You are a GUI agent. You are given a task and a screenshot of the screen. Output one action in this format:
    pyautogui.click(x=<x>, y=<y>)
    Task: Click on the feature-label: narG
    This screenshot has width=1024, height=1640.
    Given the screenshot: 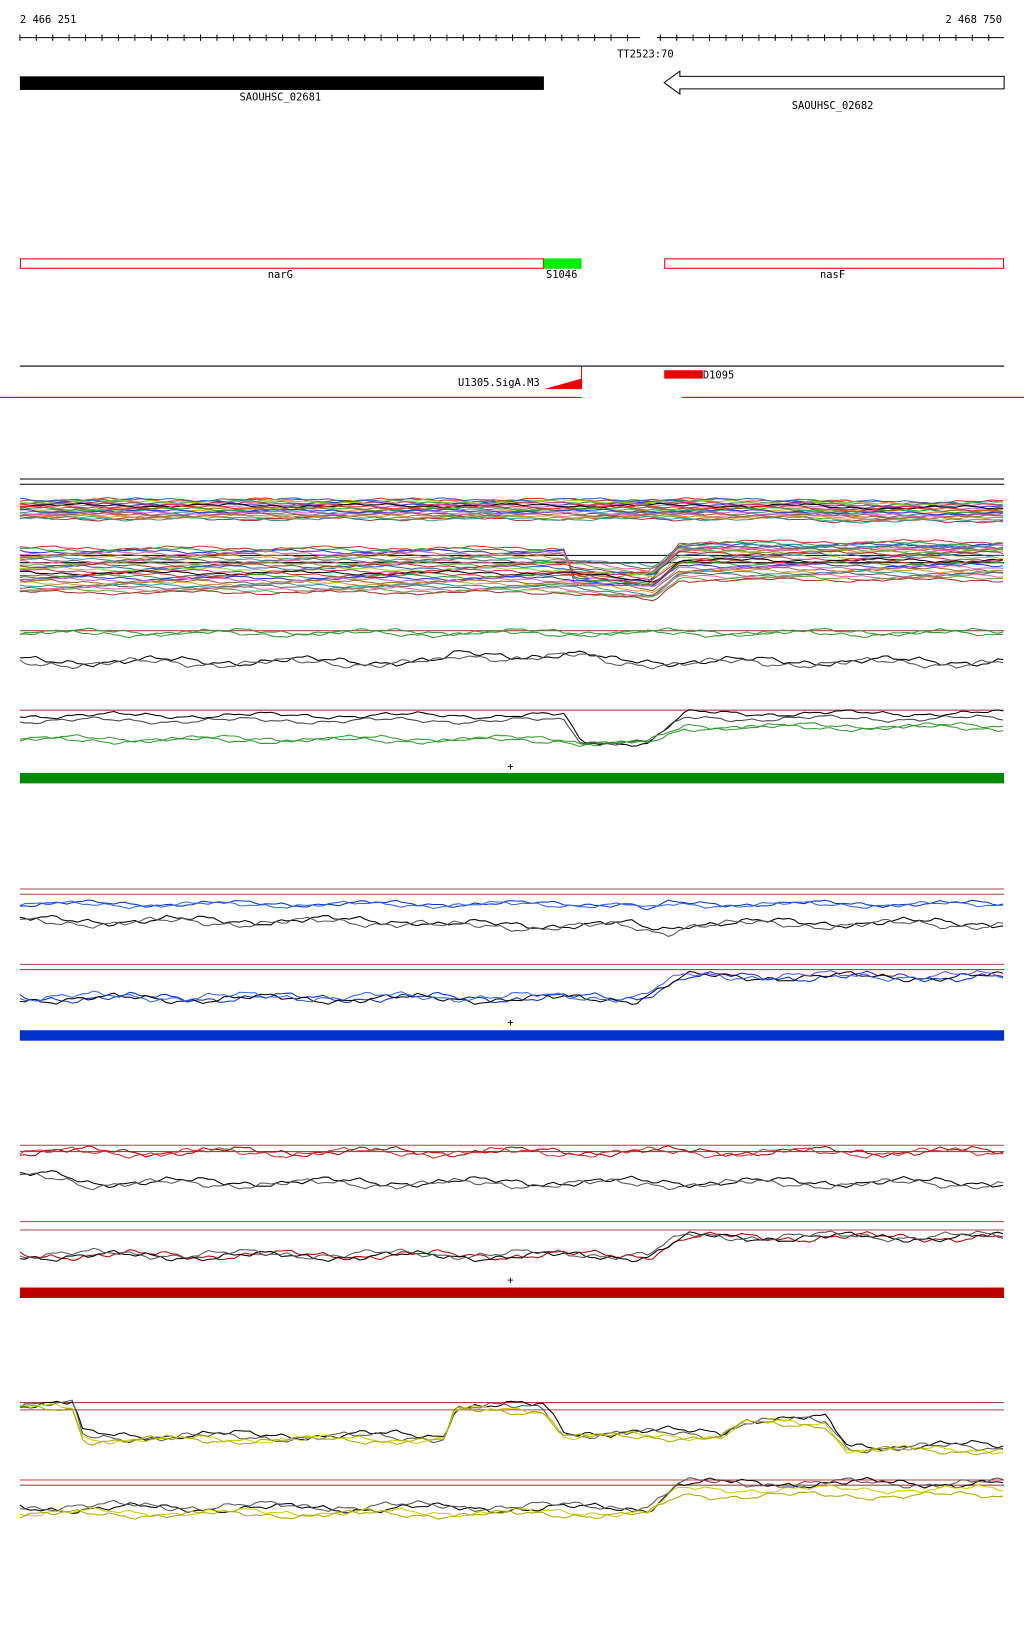 What is the action you would take?
    pyautogui.click(x=280, y=275)
    